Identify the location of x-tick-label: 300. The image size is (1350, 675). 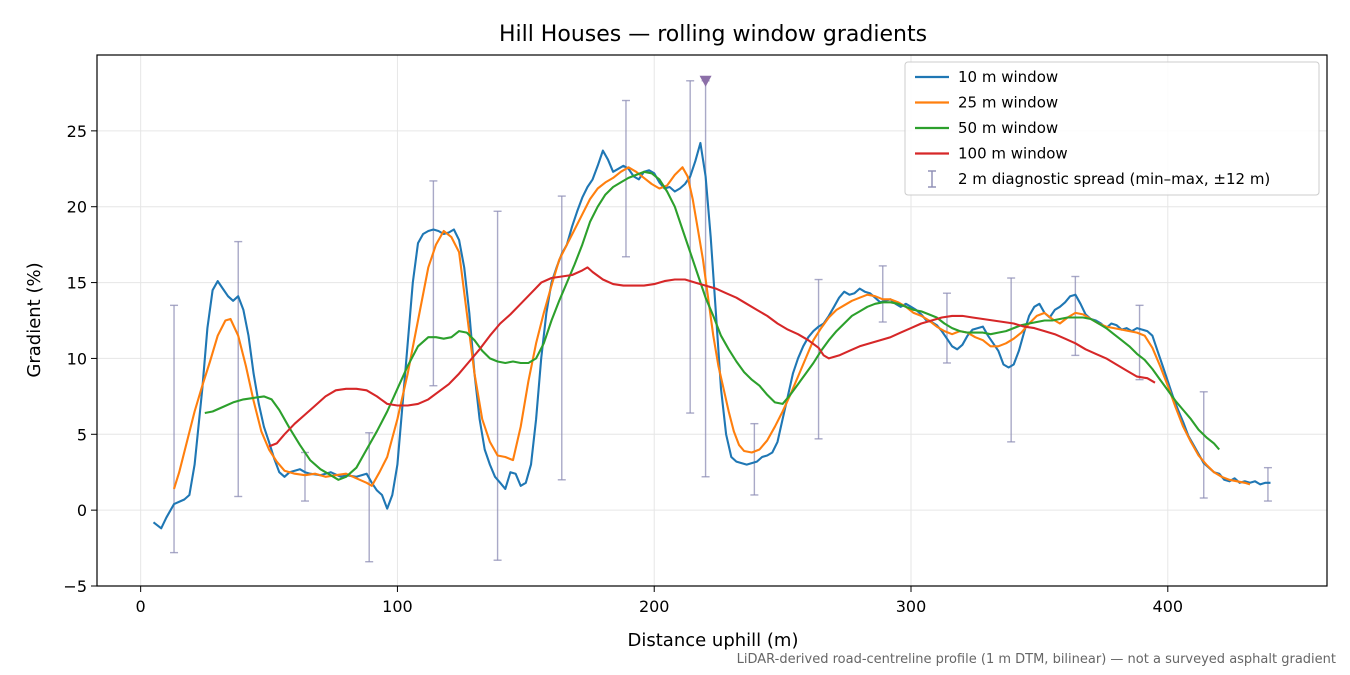
(911, 606).